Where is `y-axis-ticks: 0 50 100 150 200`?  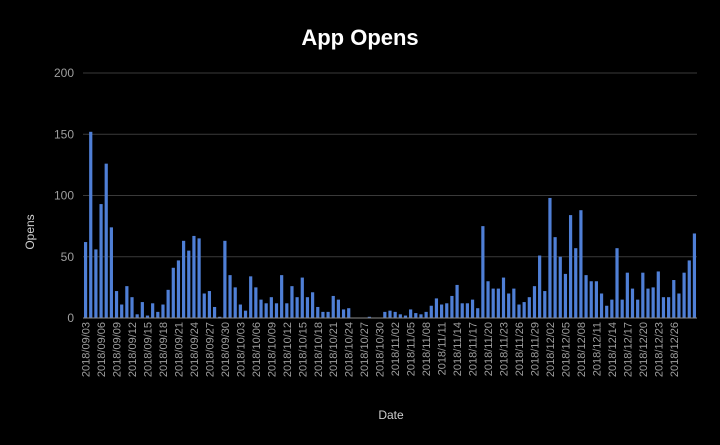
y-axis-ticks: 0 50 100 150 200 is located at coordinates (64, 195).